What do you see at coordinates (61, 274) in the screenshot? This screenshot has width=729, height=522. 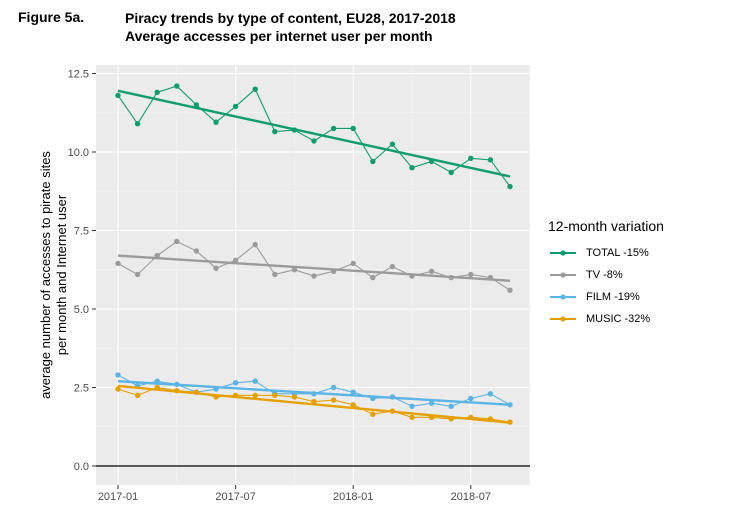 I see `y-axis-label-line2: per month and Internet user` at bounding box center [61, 274].